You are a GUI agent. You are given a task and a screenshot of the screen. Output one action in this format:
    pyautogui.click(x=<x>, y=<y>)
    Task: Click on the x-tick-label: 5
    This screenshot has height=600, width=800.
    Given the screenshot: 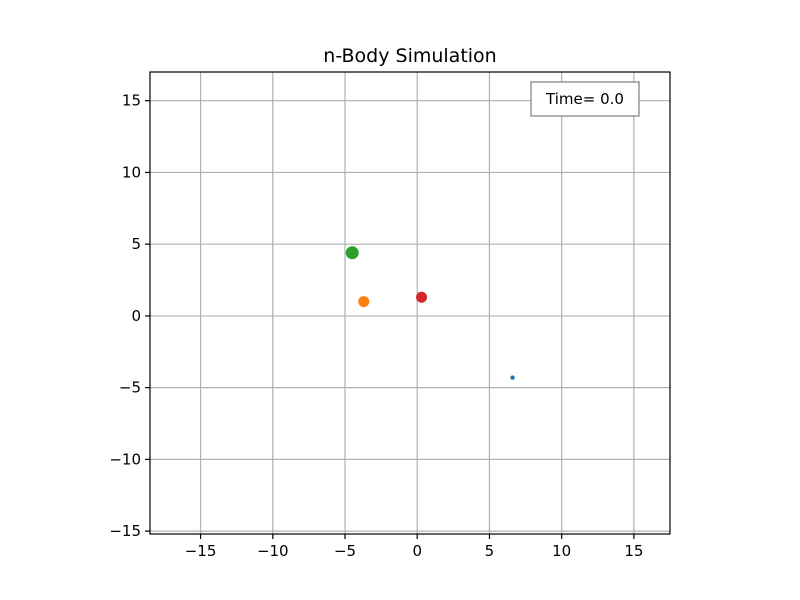 What is the action you would take?
    pyautogui.click(x=490, y=551)
    